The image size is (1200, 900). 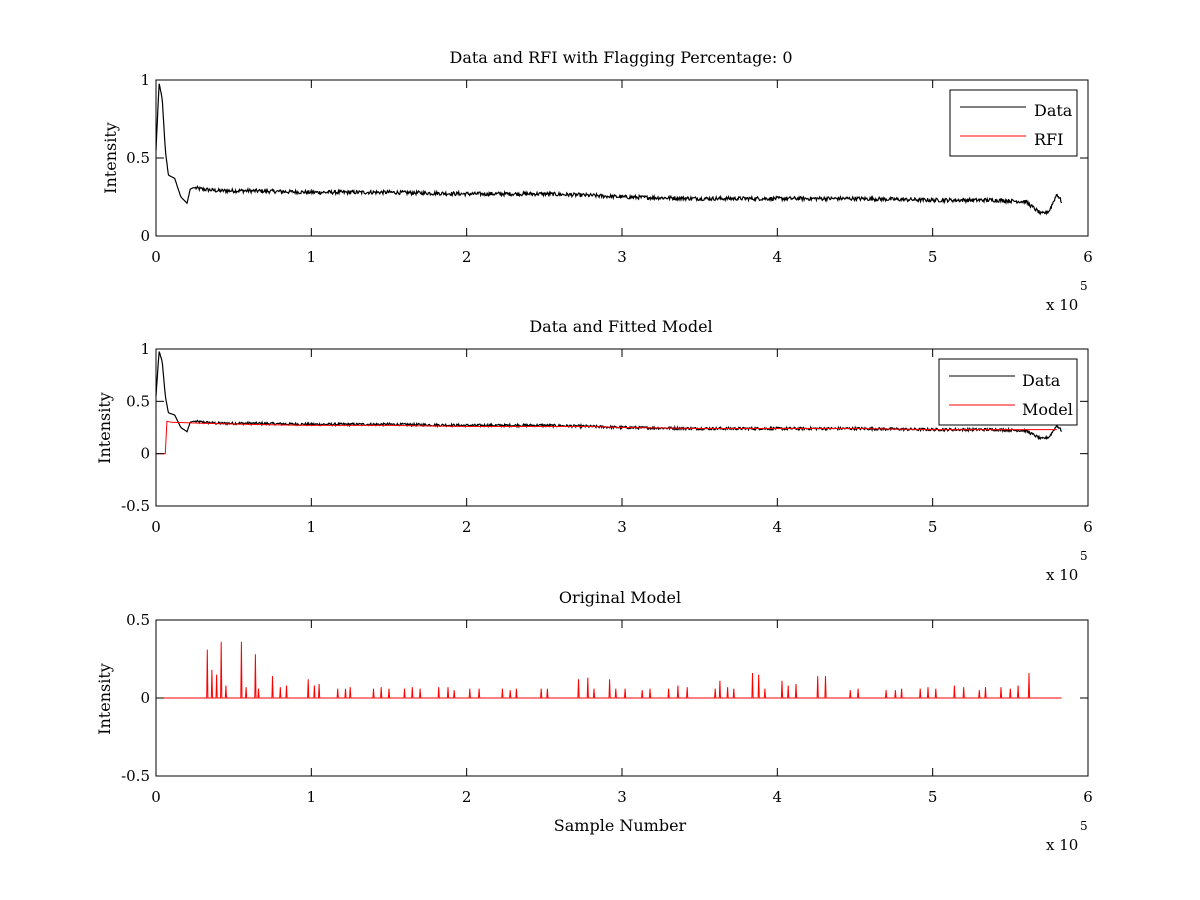 I want to click on panel-title: Original Model, so click(x=620, y=597).